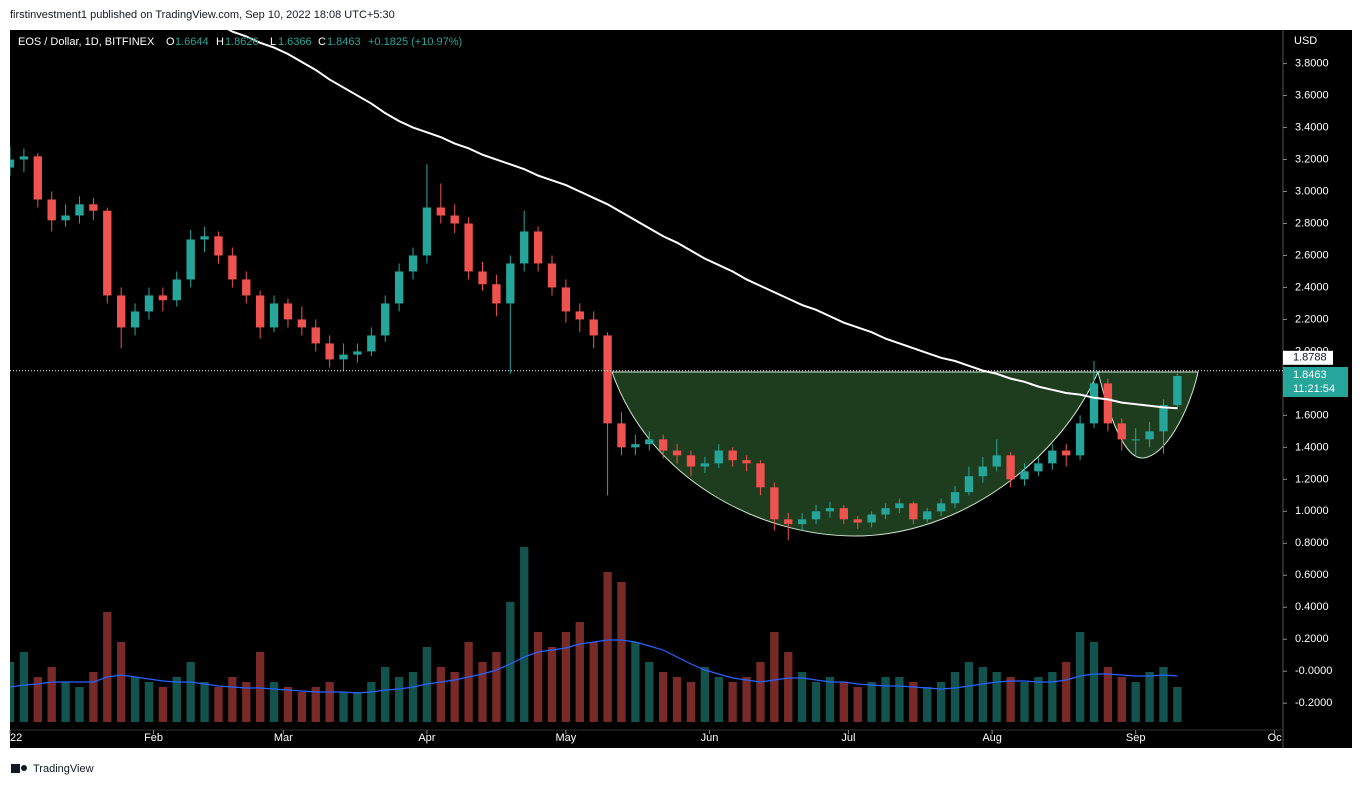 This screenshot has height=791, width=1362. I want to click on y-tick-label: 2.8000, so click(1312, 223).